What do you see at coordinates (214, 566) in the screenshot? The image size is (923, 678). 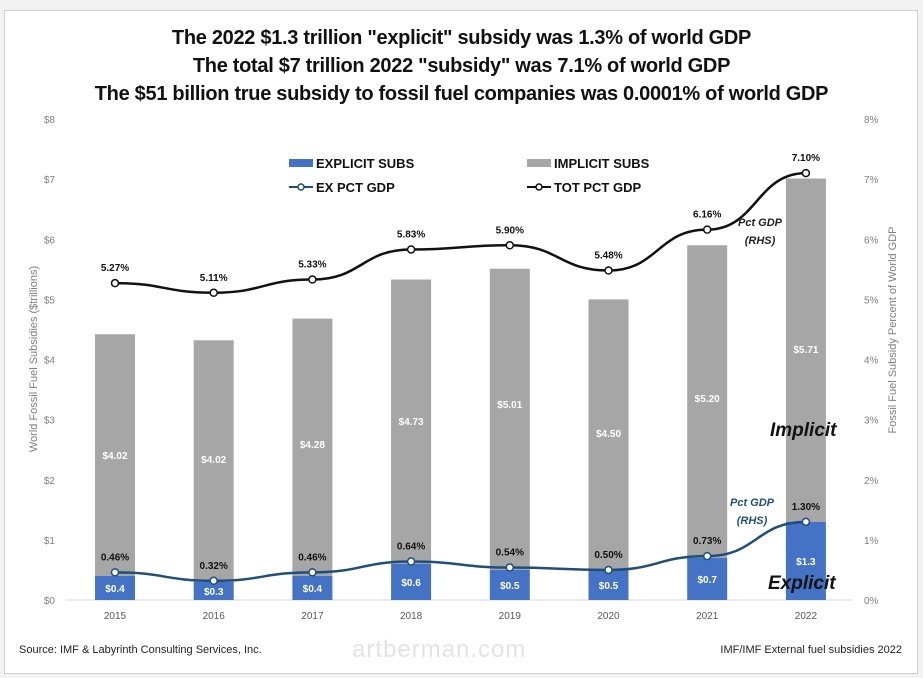 I see `ex-pct-gdp-data-label: 0.32%` at bounding box center [214, 566].